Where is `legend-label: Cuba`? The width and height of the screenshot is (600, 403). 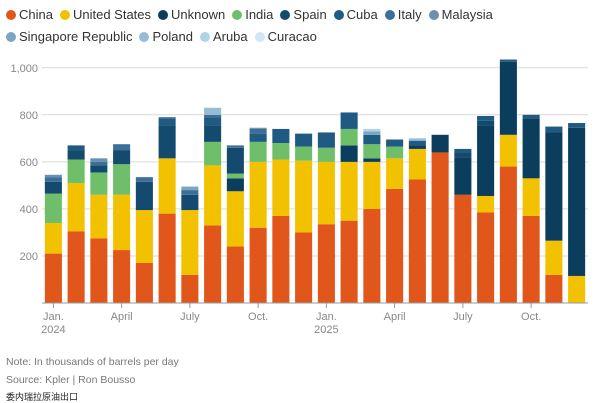 legend-label: Cuba is located at coordinates (362, 14).